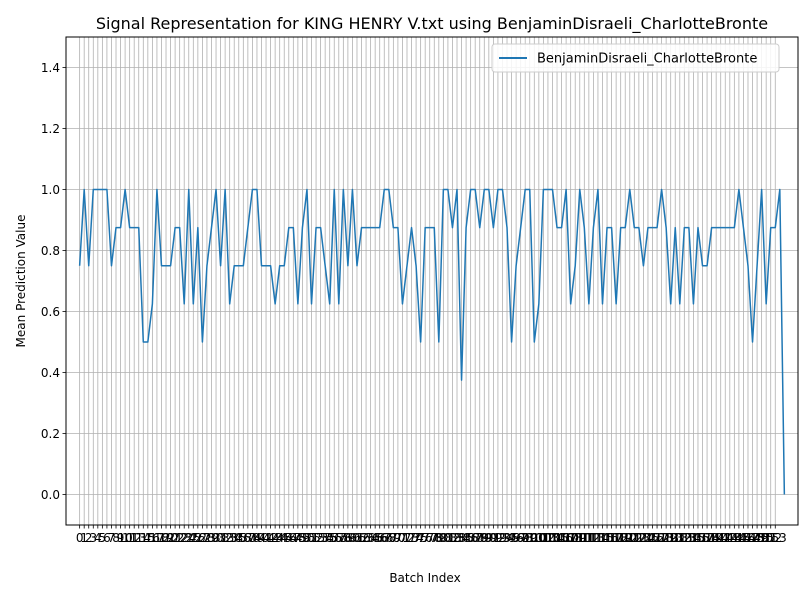  Describe the element at coordinates (766, 538) in the screenshot. I see `x-tick-label: 151` at that location.